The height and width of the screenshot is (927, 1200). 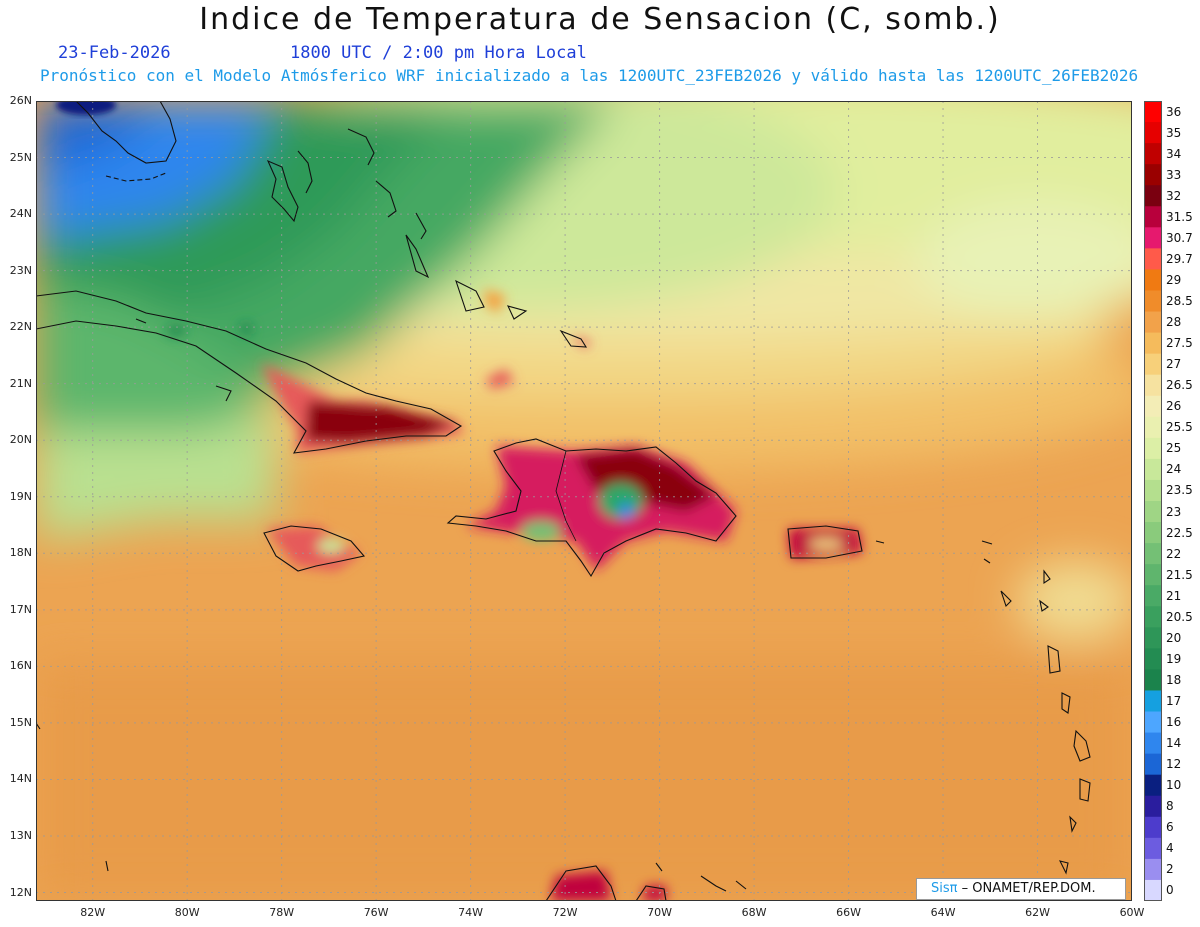 What do you see at coordinates (1179, 616) in the screenshot?
I see `legend-label: 20.5` at bounding box center [1179, 616].